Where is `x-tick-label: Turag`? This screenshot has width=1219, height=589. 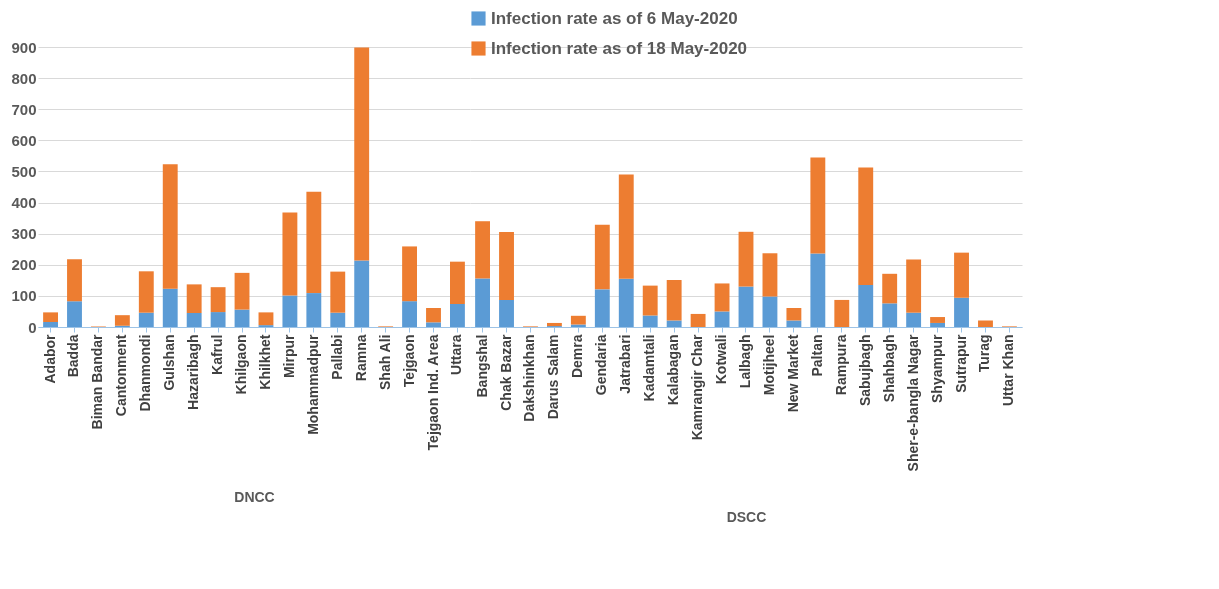
x-tick-label: Turag is located at coordinates (984, 353).